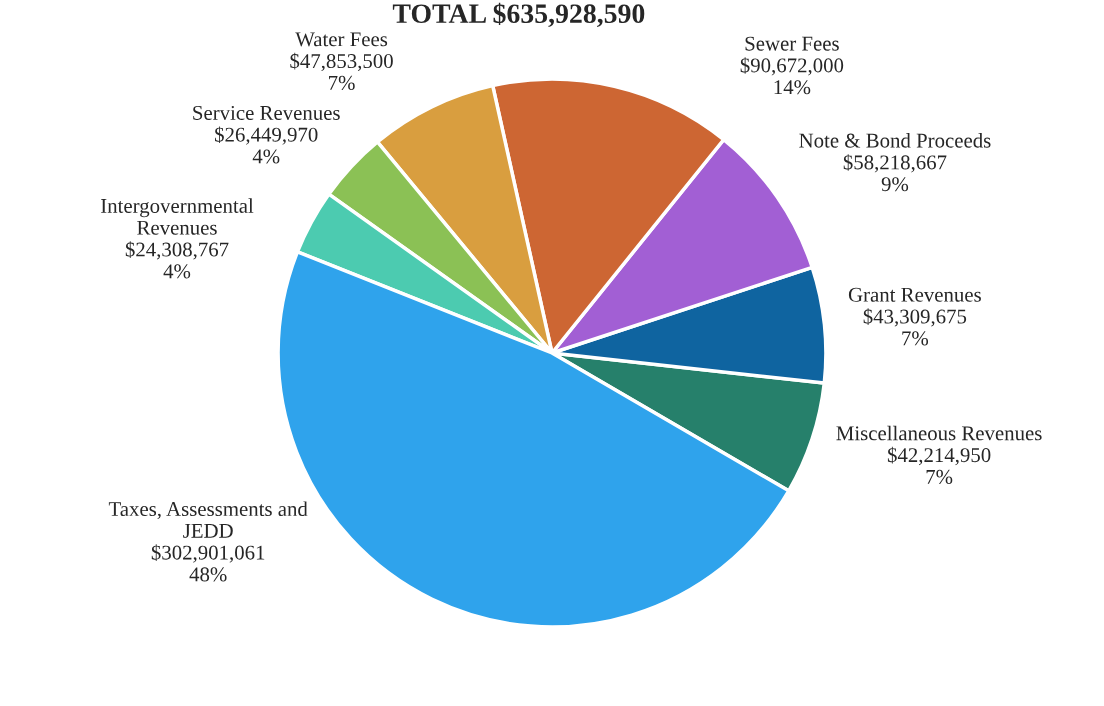  Describe the element at coordinates (177, 216) in the screenshot. I see `slice-label: Intergovernmental Revenues` at that location.